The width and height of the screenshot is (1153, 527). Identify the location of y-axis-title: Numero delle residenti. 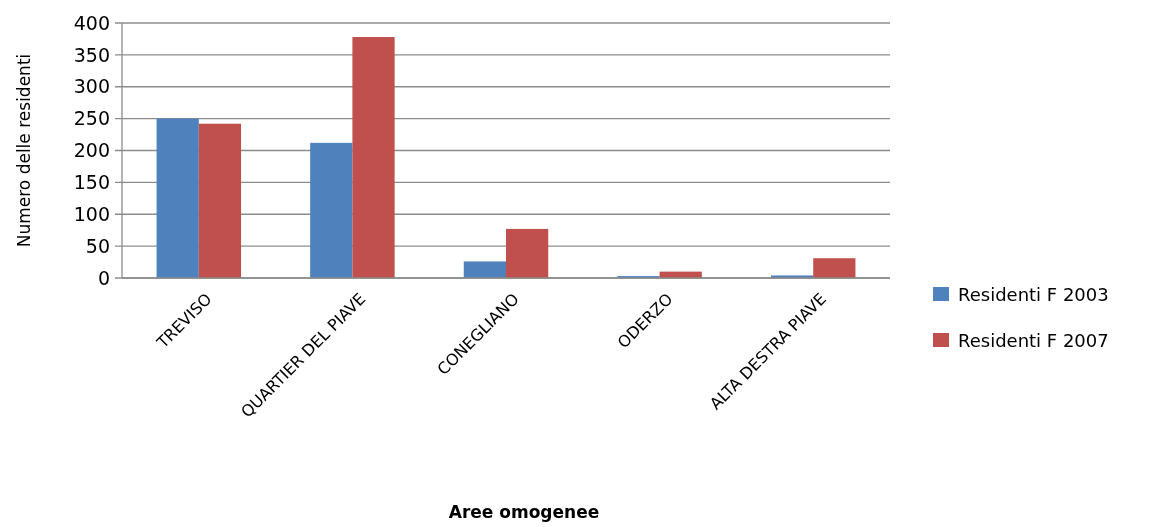
(24, 150).